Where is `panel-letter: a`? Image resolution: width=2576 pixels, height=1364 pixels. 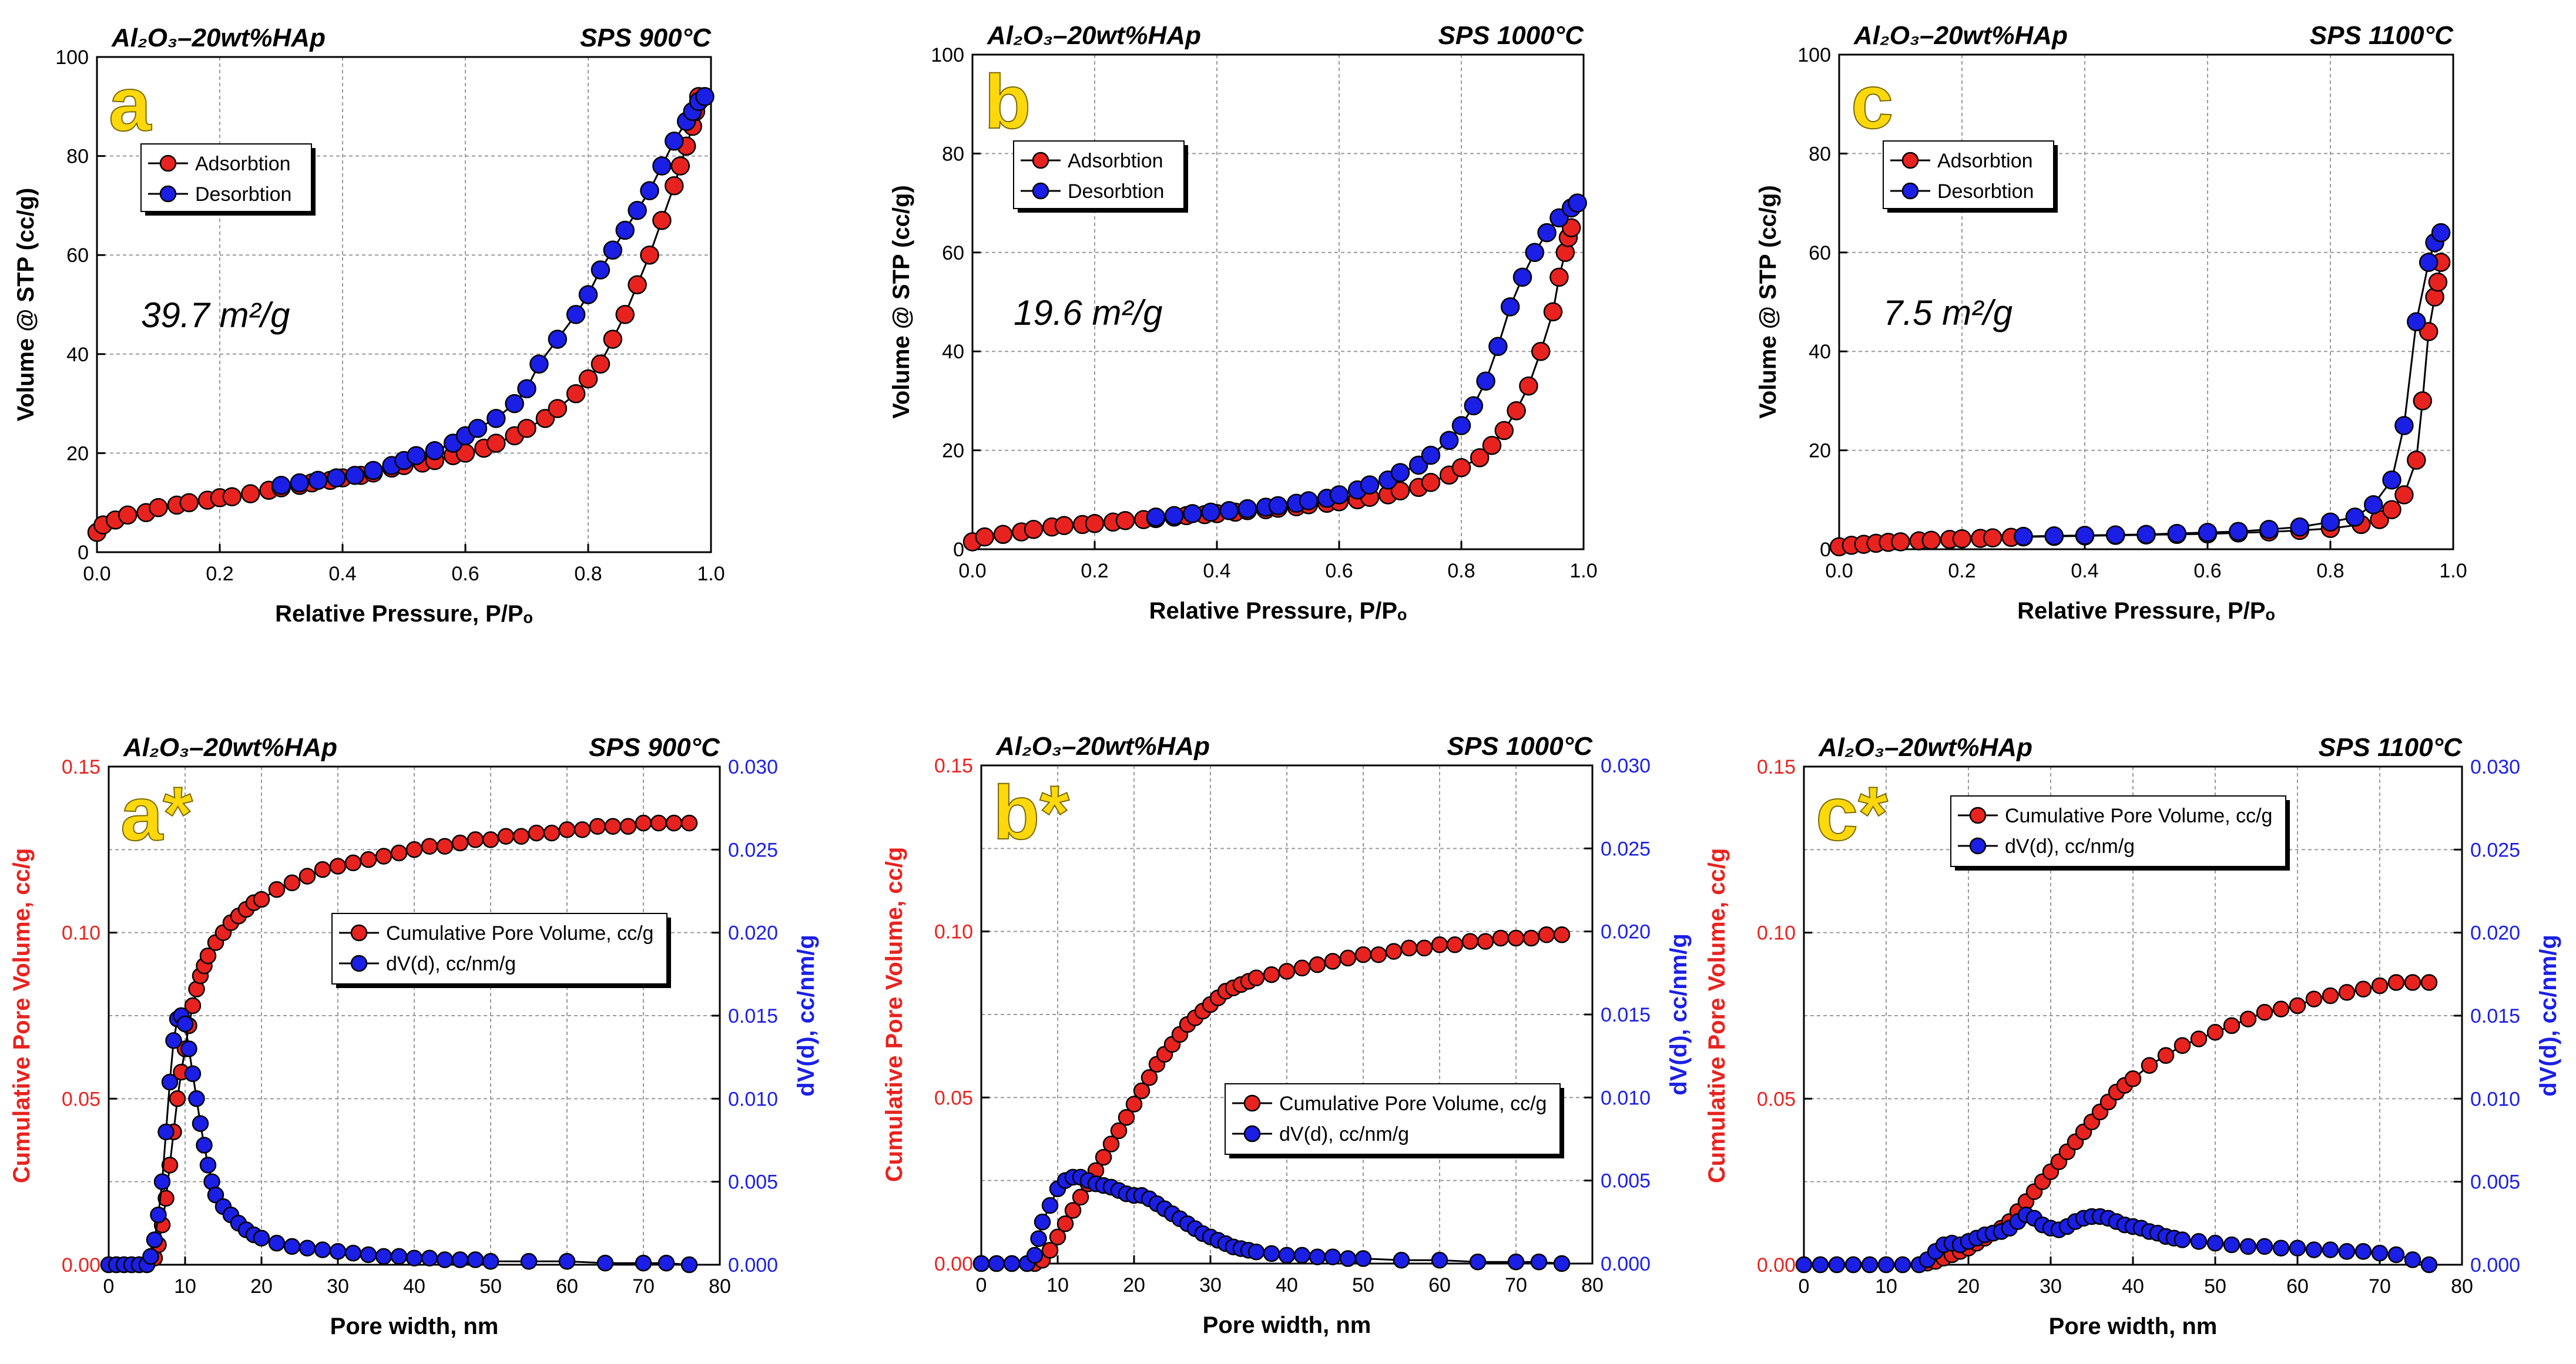 panel-letter: a is located at coordinates (130, 104).